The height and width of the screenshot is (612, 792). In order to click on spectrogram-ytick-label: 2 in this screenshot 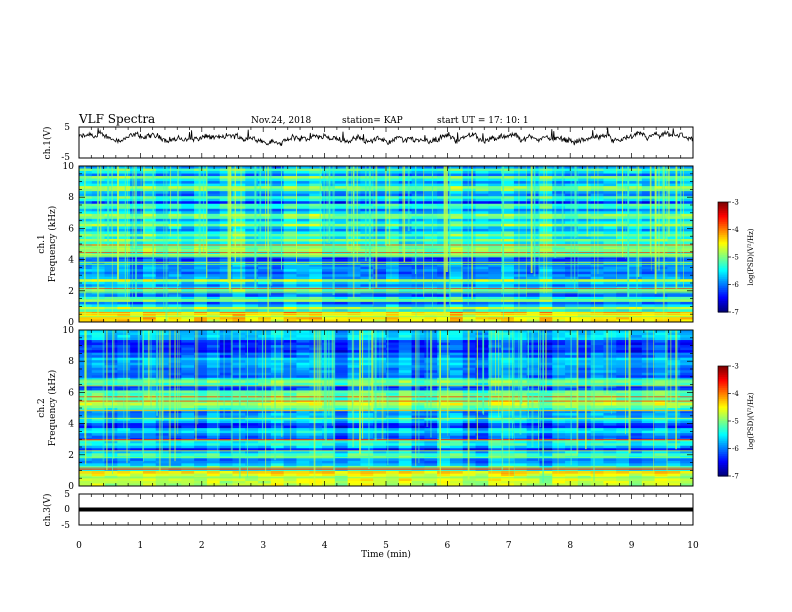, I will do `click(71, 292)`.